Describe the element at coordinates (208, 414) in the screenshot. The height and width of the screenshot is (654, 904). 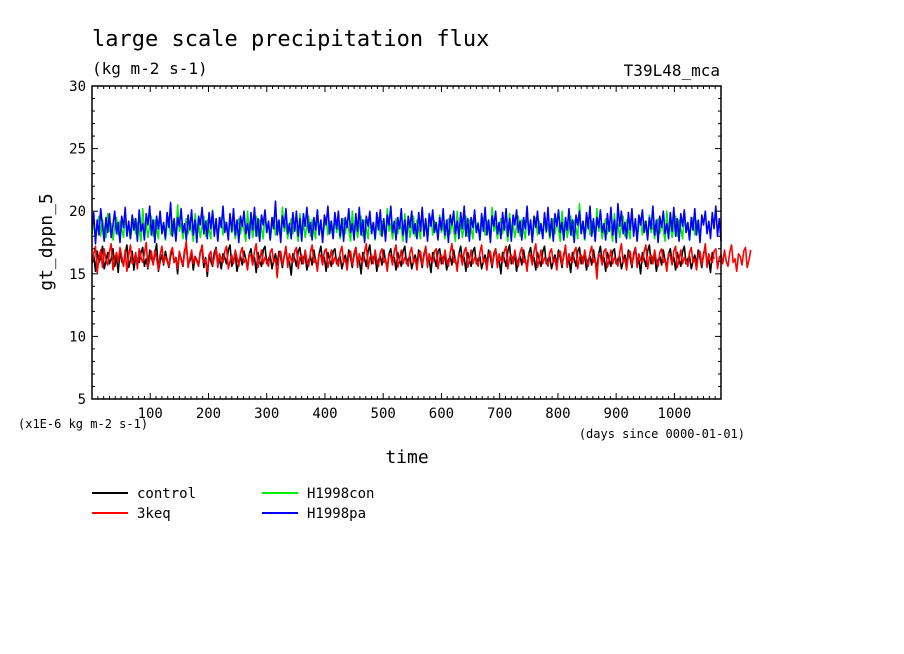
I see `x-tick-label: 200` at that location.